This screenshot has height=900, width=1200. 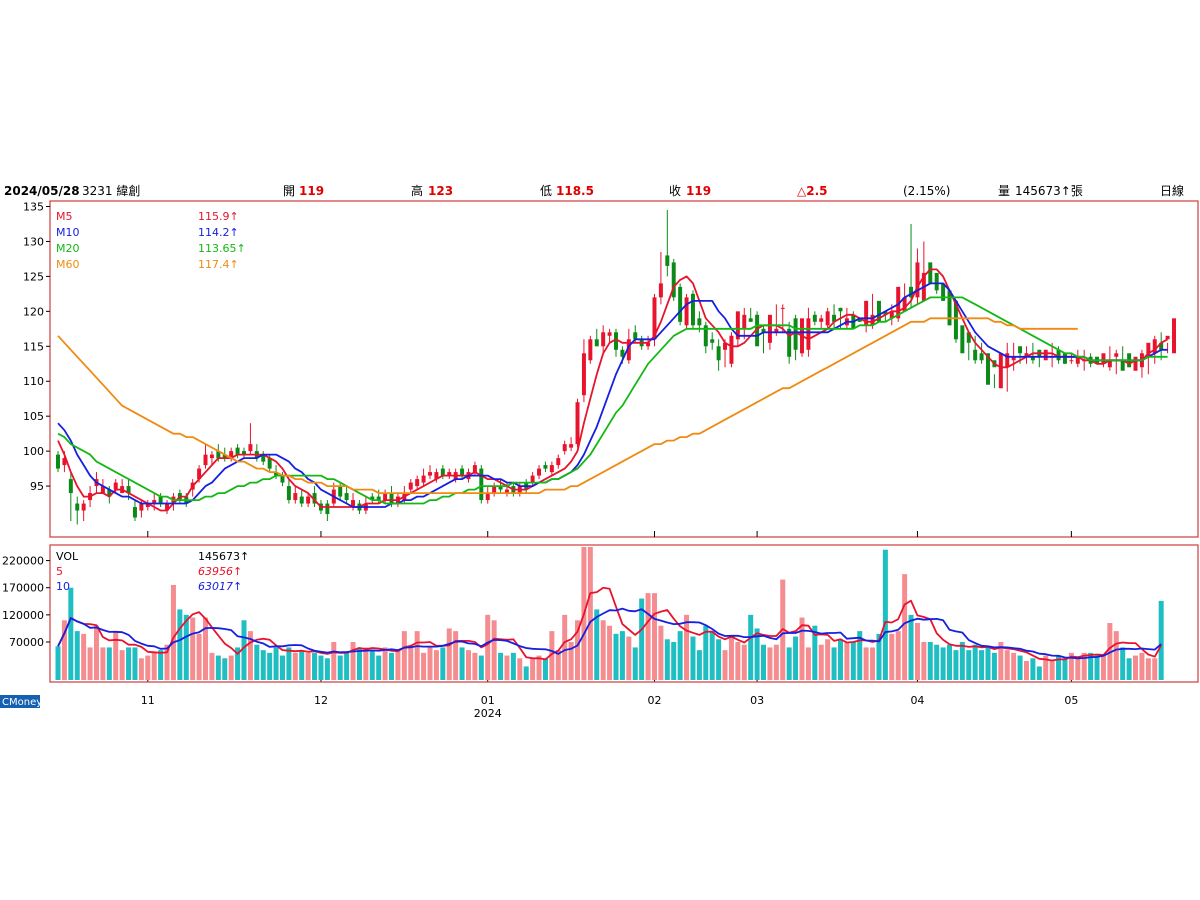 I want to click on volume-panel-frame, so click(x=624, y=613).